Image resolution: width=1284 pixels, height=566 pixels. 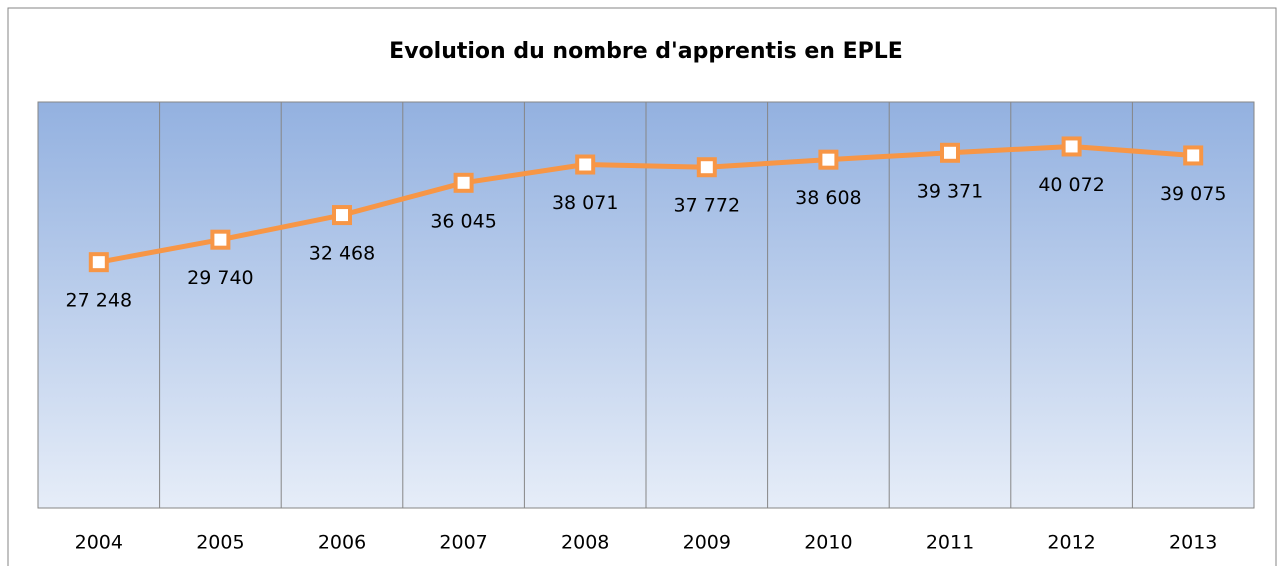 I want to click on data-label: 39 371, so click(x=950, y=191).